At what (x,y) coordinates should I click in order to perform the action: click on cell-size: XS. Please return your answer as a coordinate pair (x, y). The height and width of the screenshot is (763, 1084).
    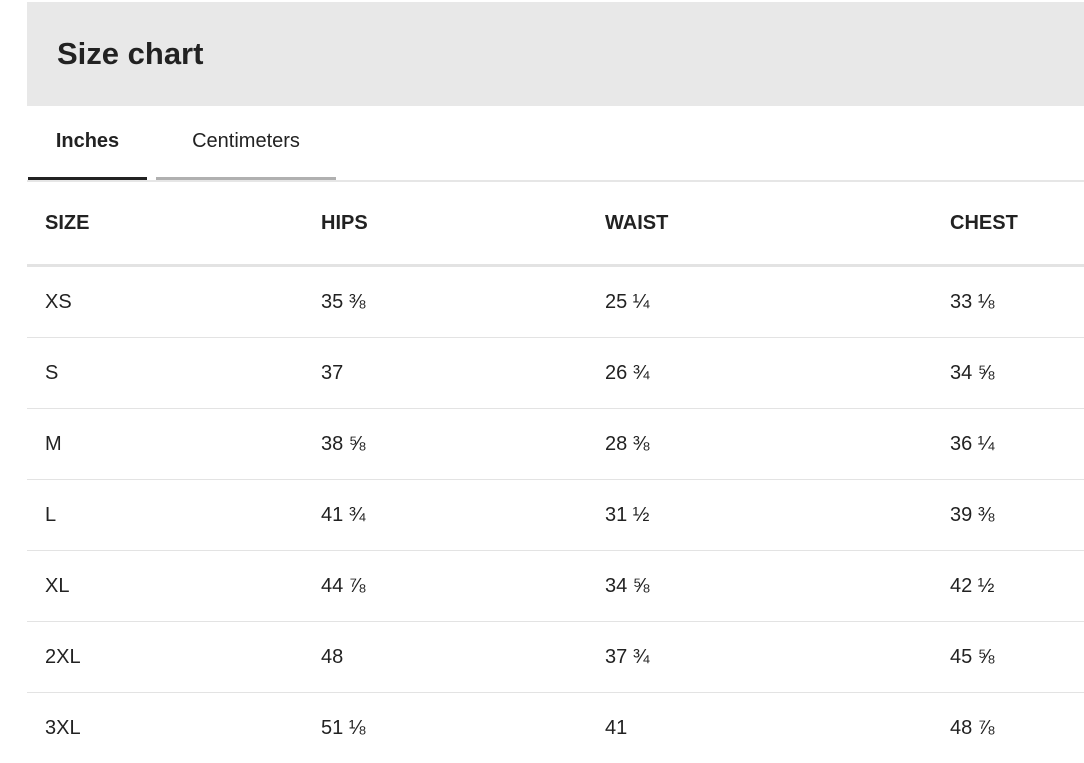
    Looking at the image, I should click on (174, 302).